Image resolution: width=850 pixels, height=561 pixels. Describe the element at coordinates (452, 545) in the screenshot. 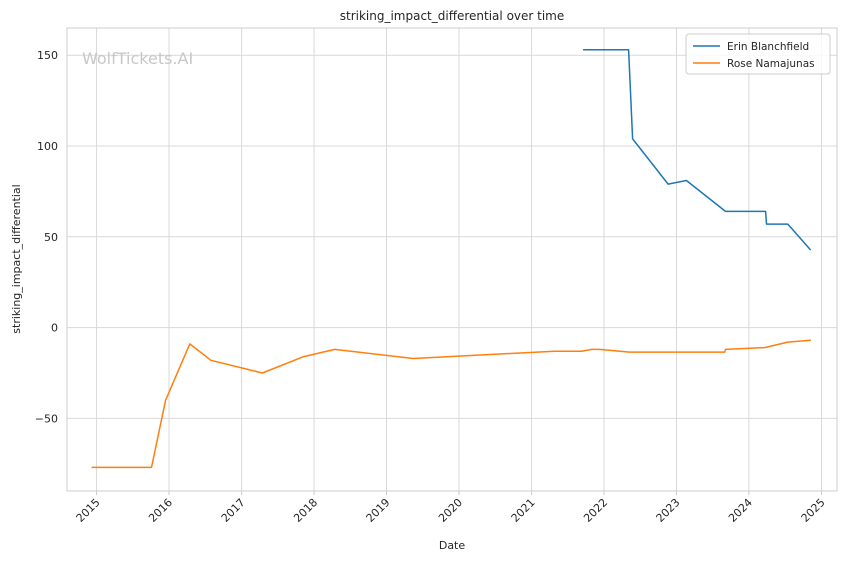

I see `x-axis-label: Date` at that location.